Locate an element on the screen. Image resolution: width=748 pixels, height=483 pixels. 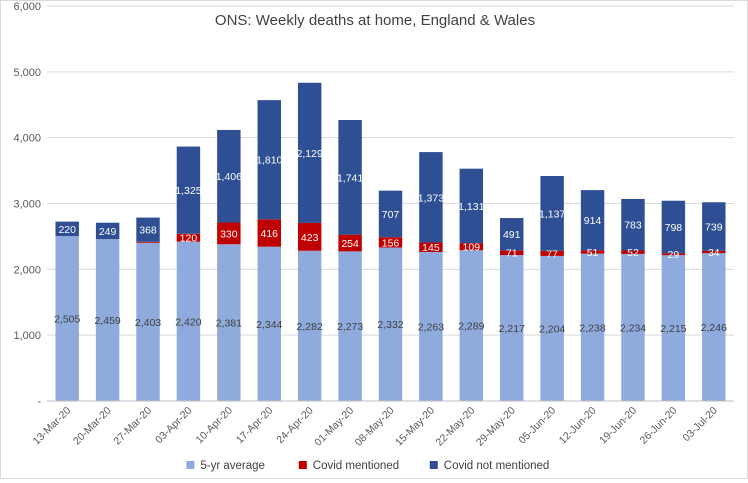
data-label: 2,263 is located at coordinates (431, 328).